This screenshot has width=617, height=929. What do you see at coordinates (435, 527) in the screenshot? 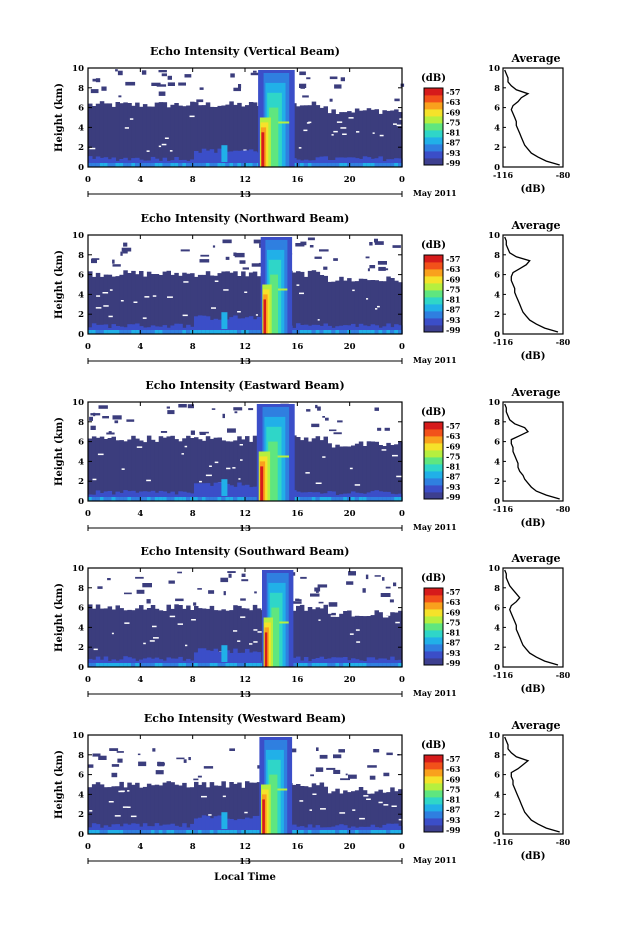
I see `date-label: May 2011` at bounding box center [435, 527].